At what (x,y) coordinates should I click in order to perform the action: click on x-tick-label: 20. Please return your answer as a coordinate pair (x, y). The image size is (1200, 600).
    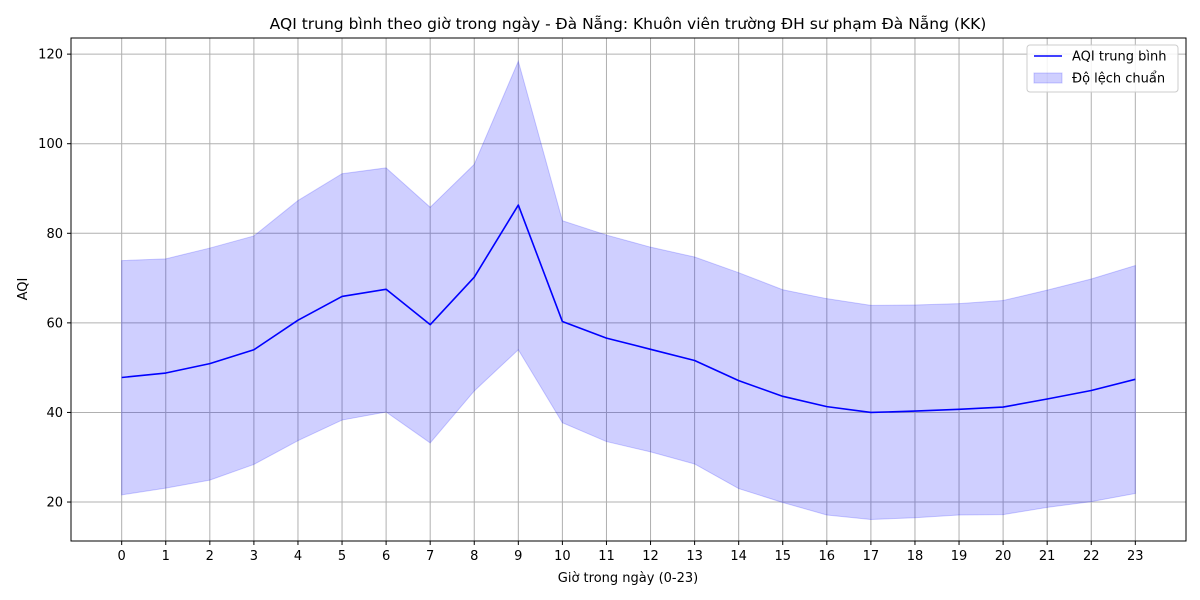
    Looking at the image, I should click on (1003, 556).